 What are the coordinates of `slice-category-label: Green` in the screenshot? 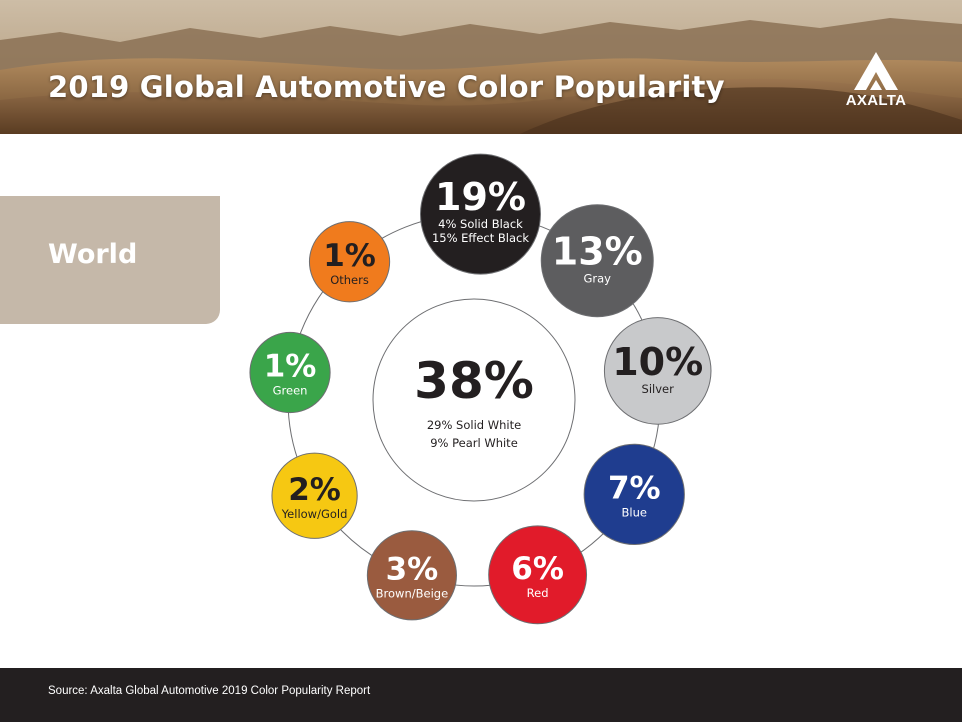 It's located at (290, 391).